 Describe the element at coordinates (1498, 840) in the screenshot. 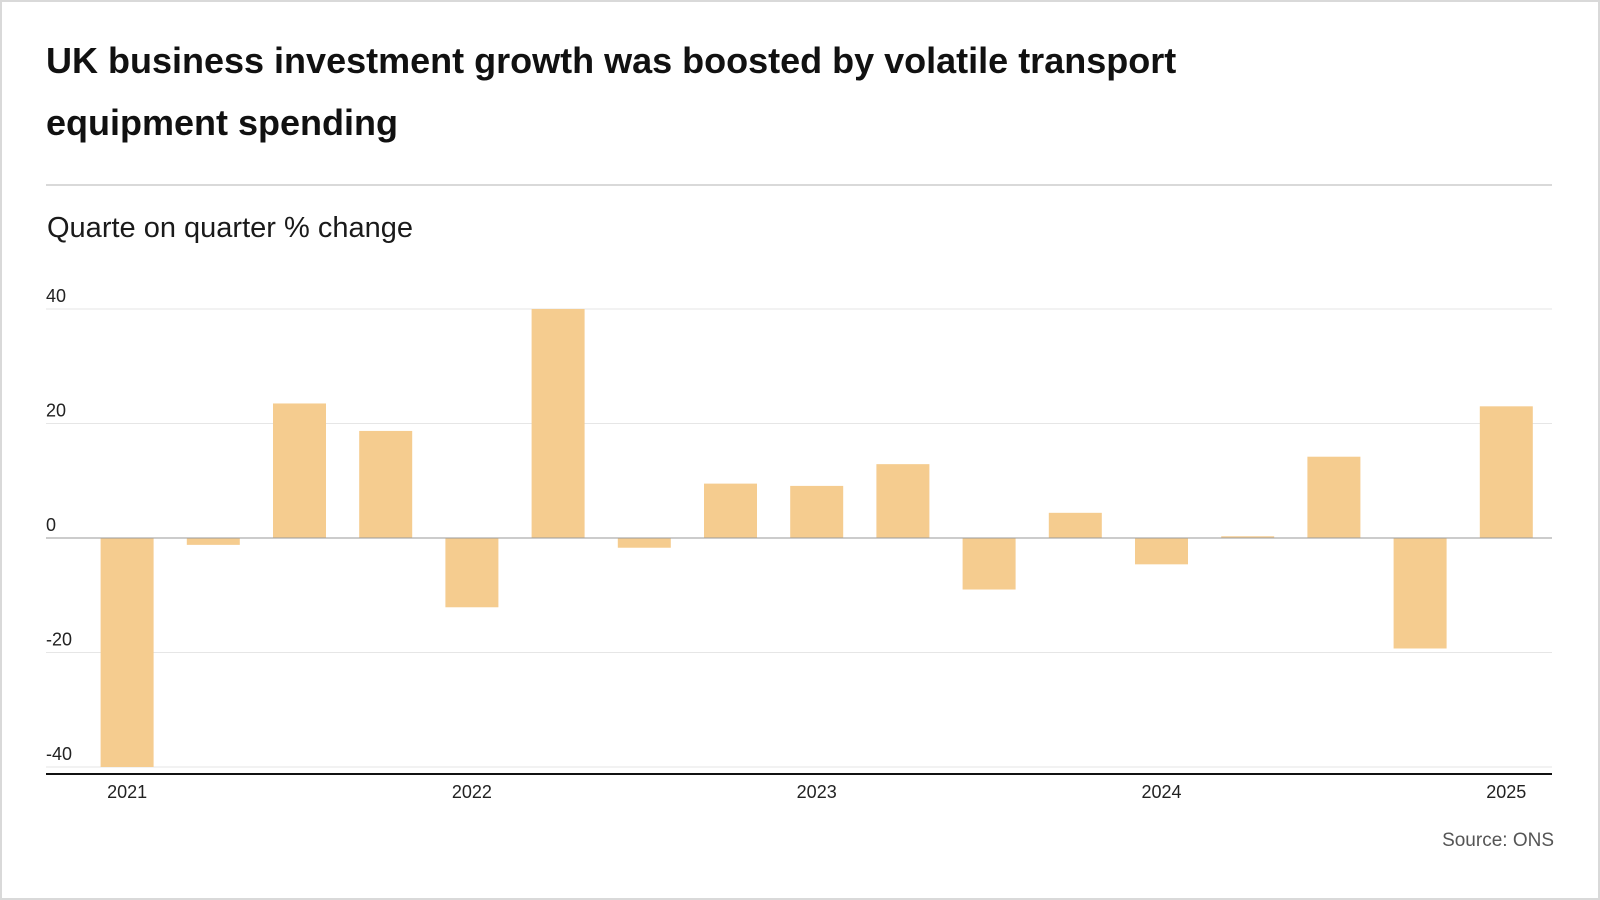

I see `source-note: Source: ONS` at that location.